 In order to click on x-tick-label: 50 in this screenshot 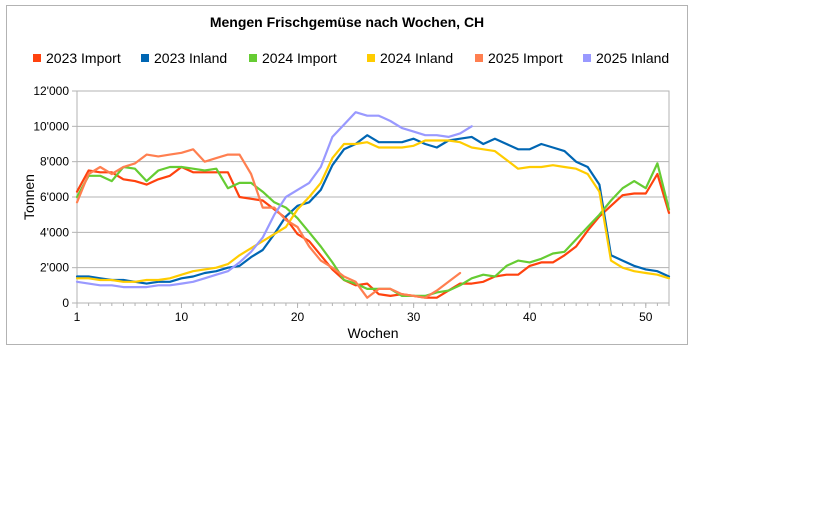, I will do `click(646, 317)`.